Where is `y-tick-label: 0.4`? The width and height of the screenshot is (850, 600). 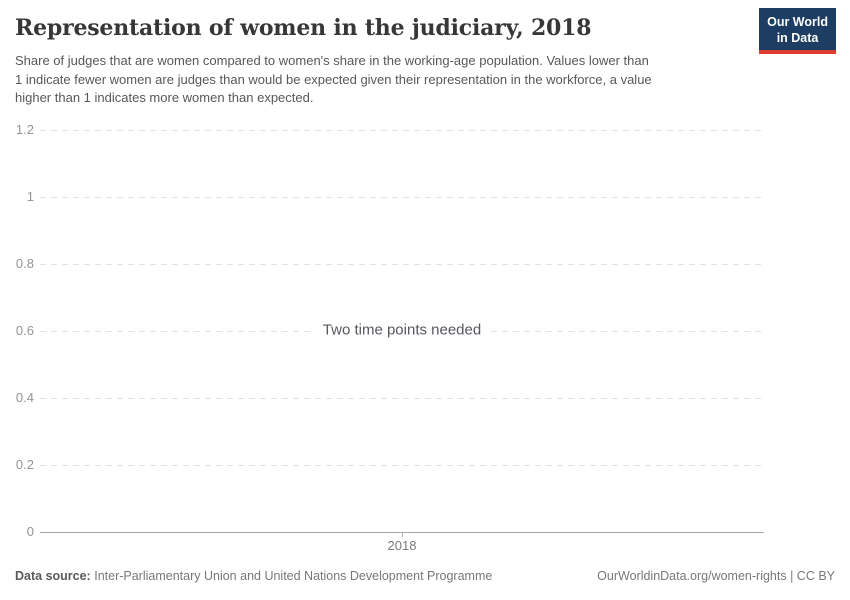 y-tick-label: 0.4 is located at coordinates (24, 397).